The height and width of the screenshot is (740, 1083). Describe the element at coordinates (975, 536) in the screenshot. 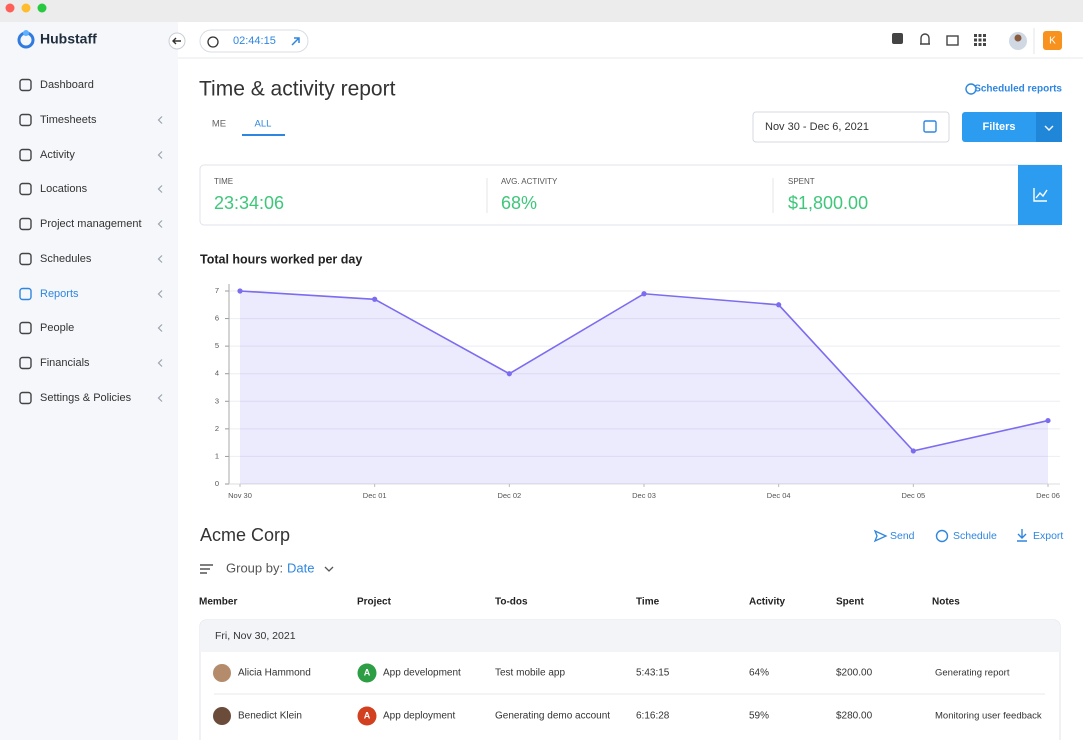

I see `report-action: Schedule` at that location.